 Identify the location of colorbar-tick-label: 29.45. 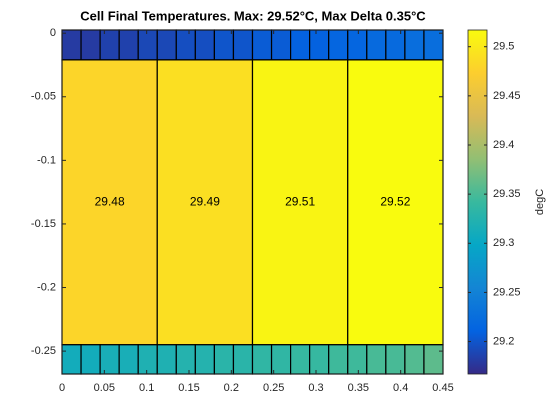
(507, 96).